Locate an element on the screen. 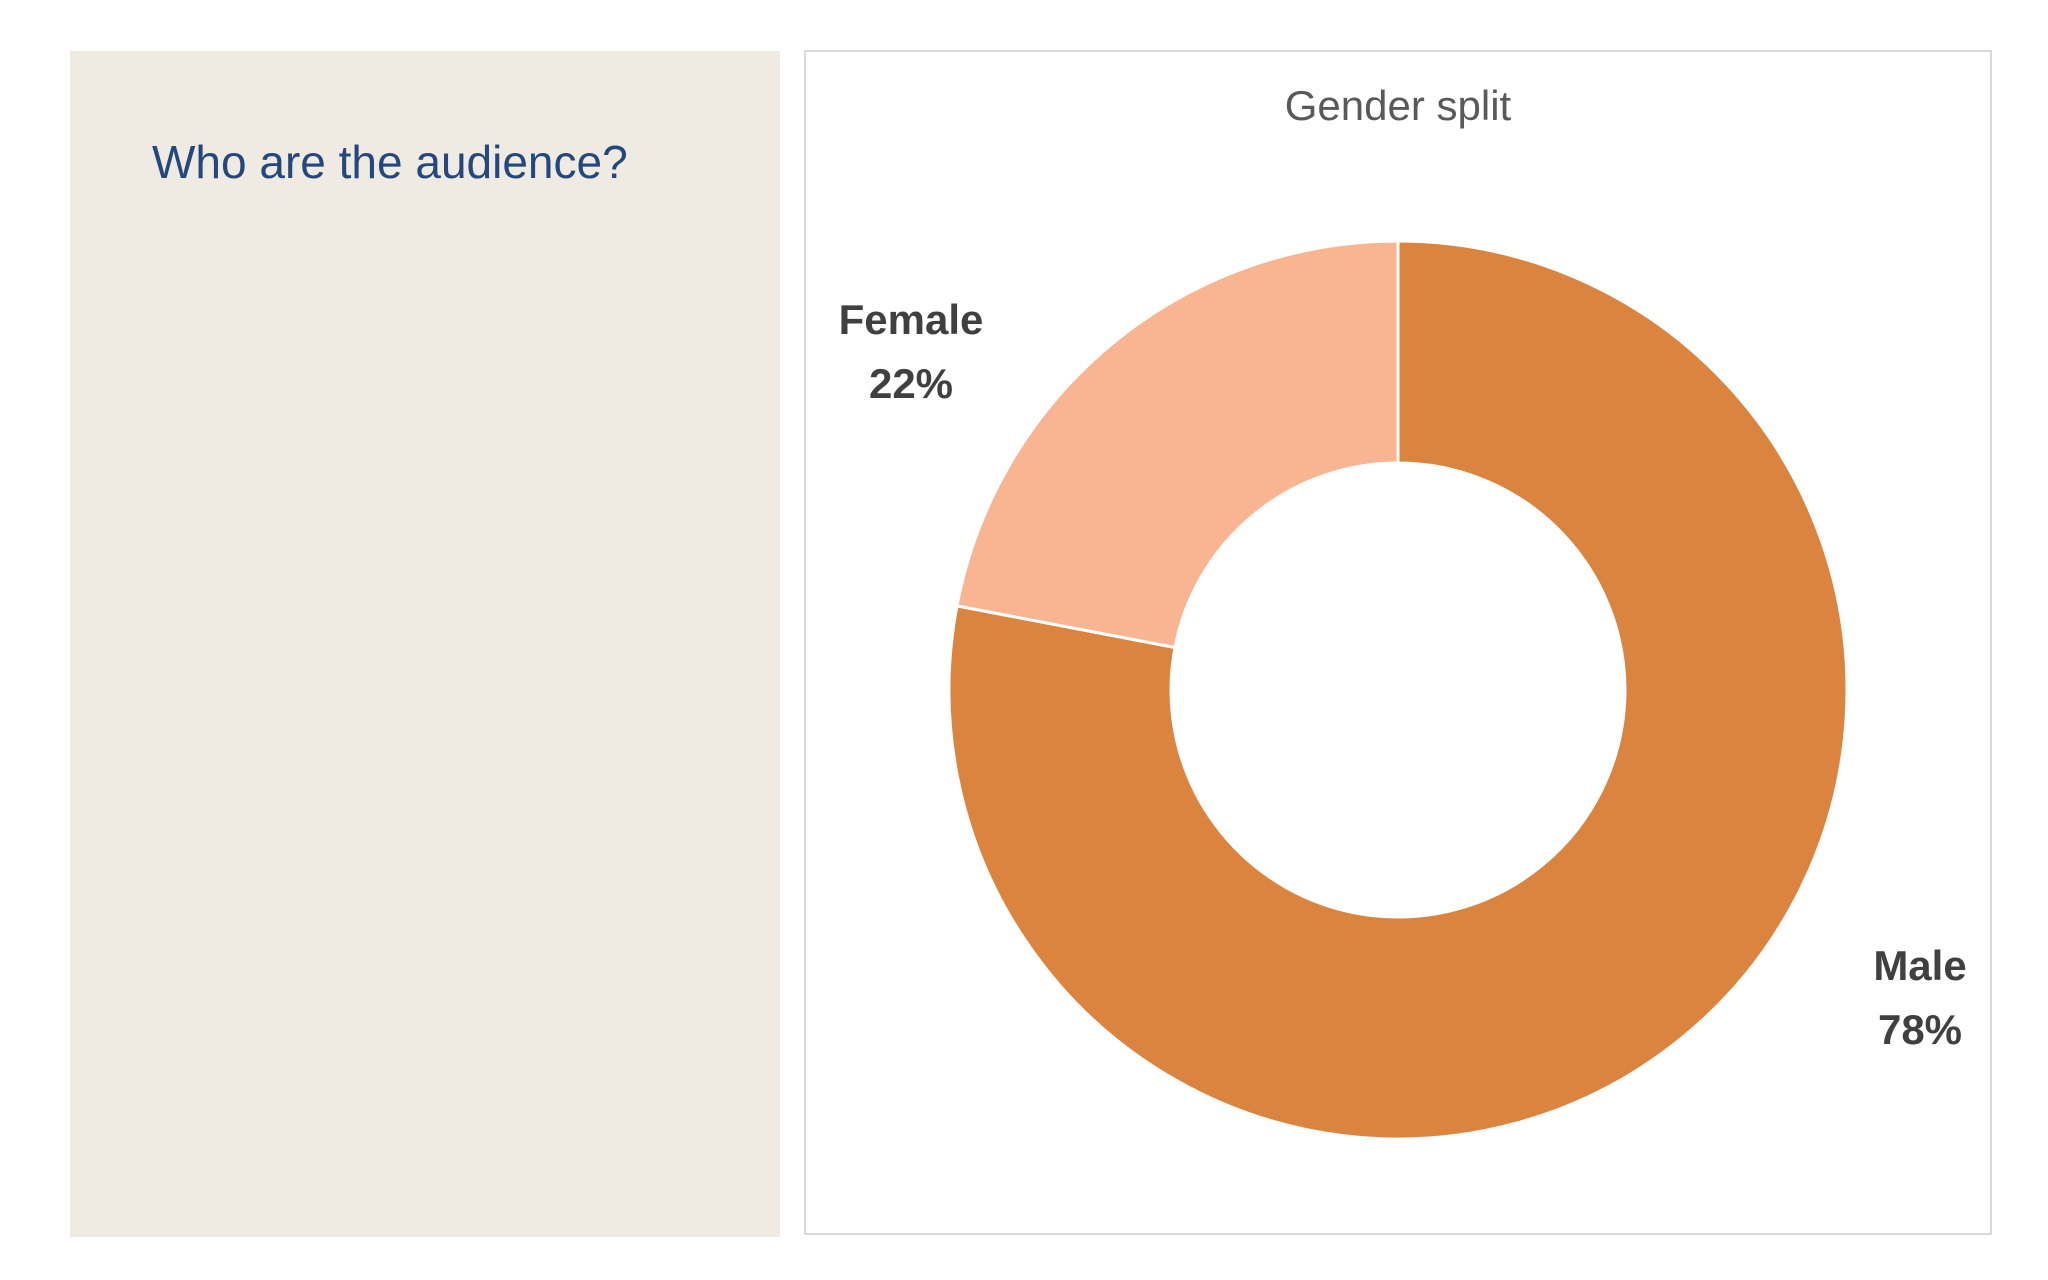 This screenshot has width=2048, height=1280. label-female-name: Female is located at coordinates (911, 319).